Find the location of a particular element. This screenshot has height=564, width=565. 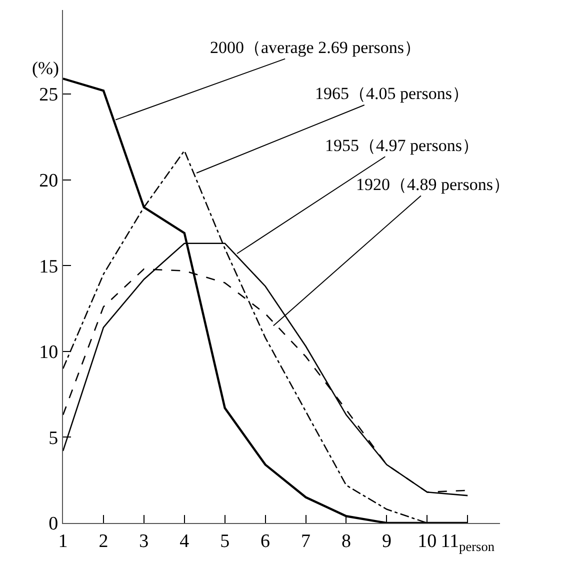

x-tick-label: 5 is located at coordinates (225, 541).